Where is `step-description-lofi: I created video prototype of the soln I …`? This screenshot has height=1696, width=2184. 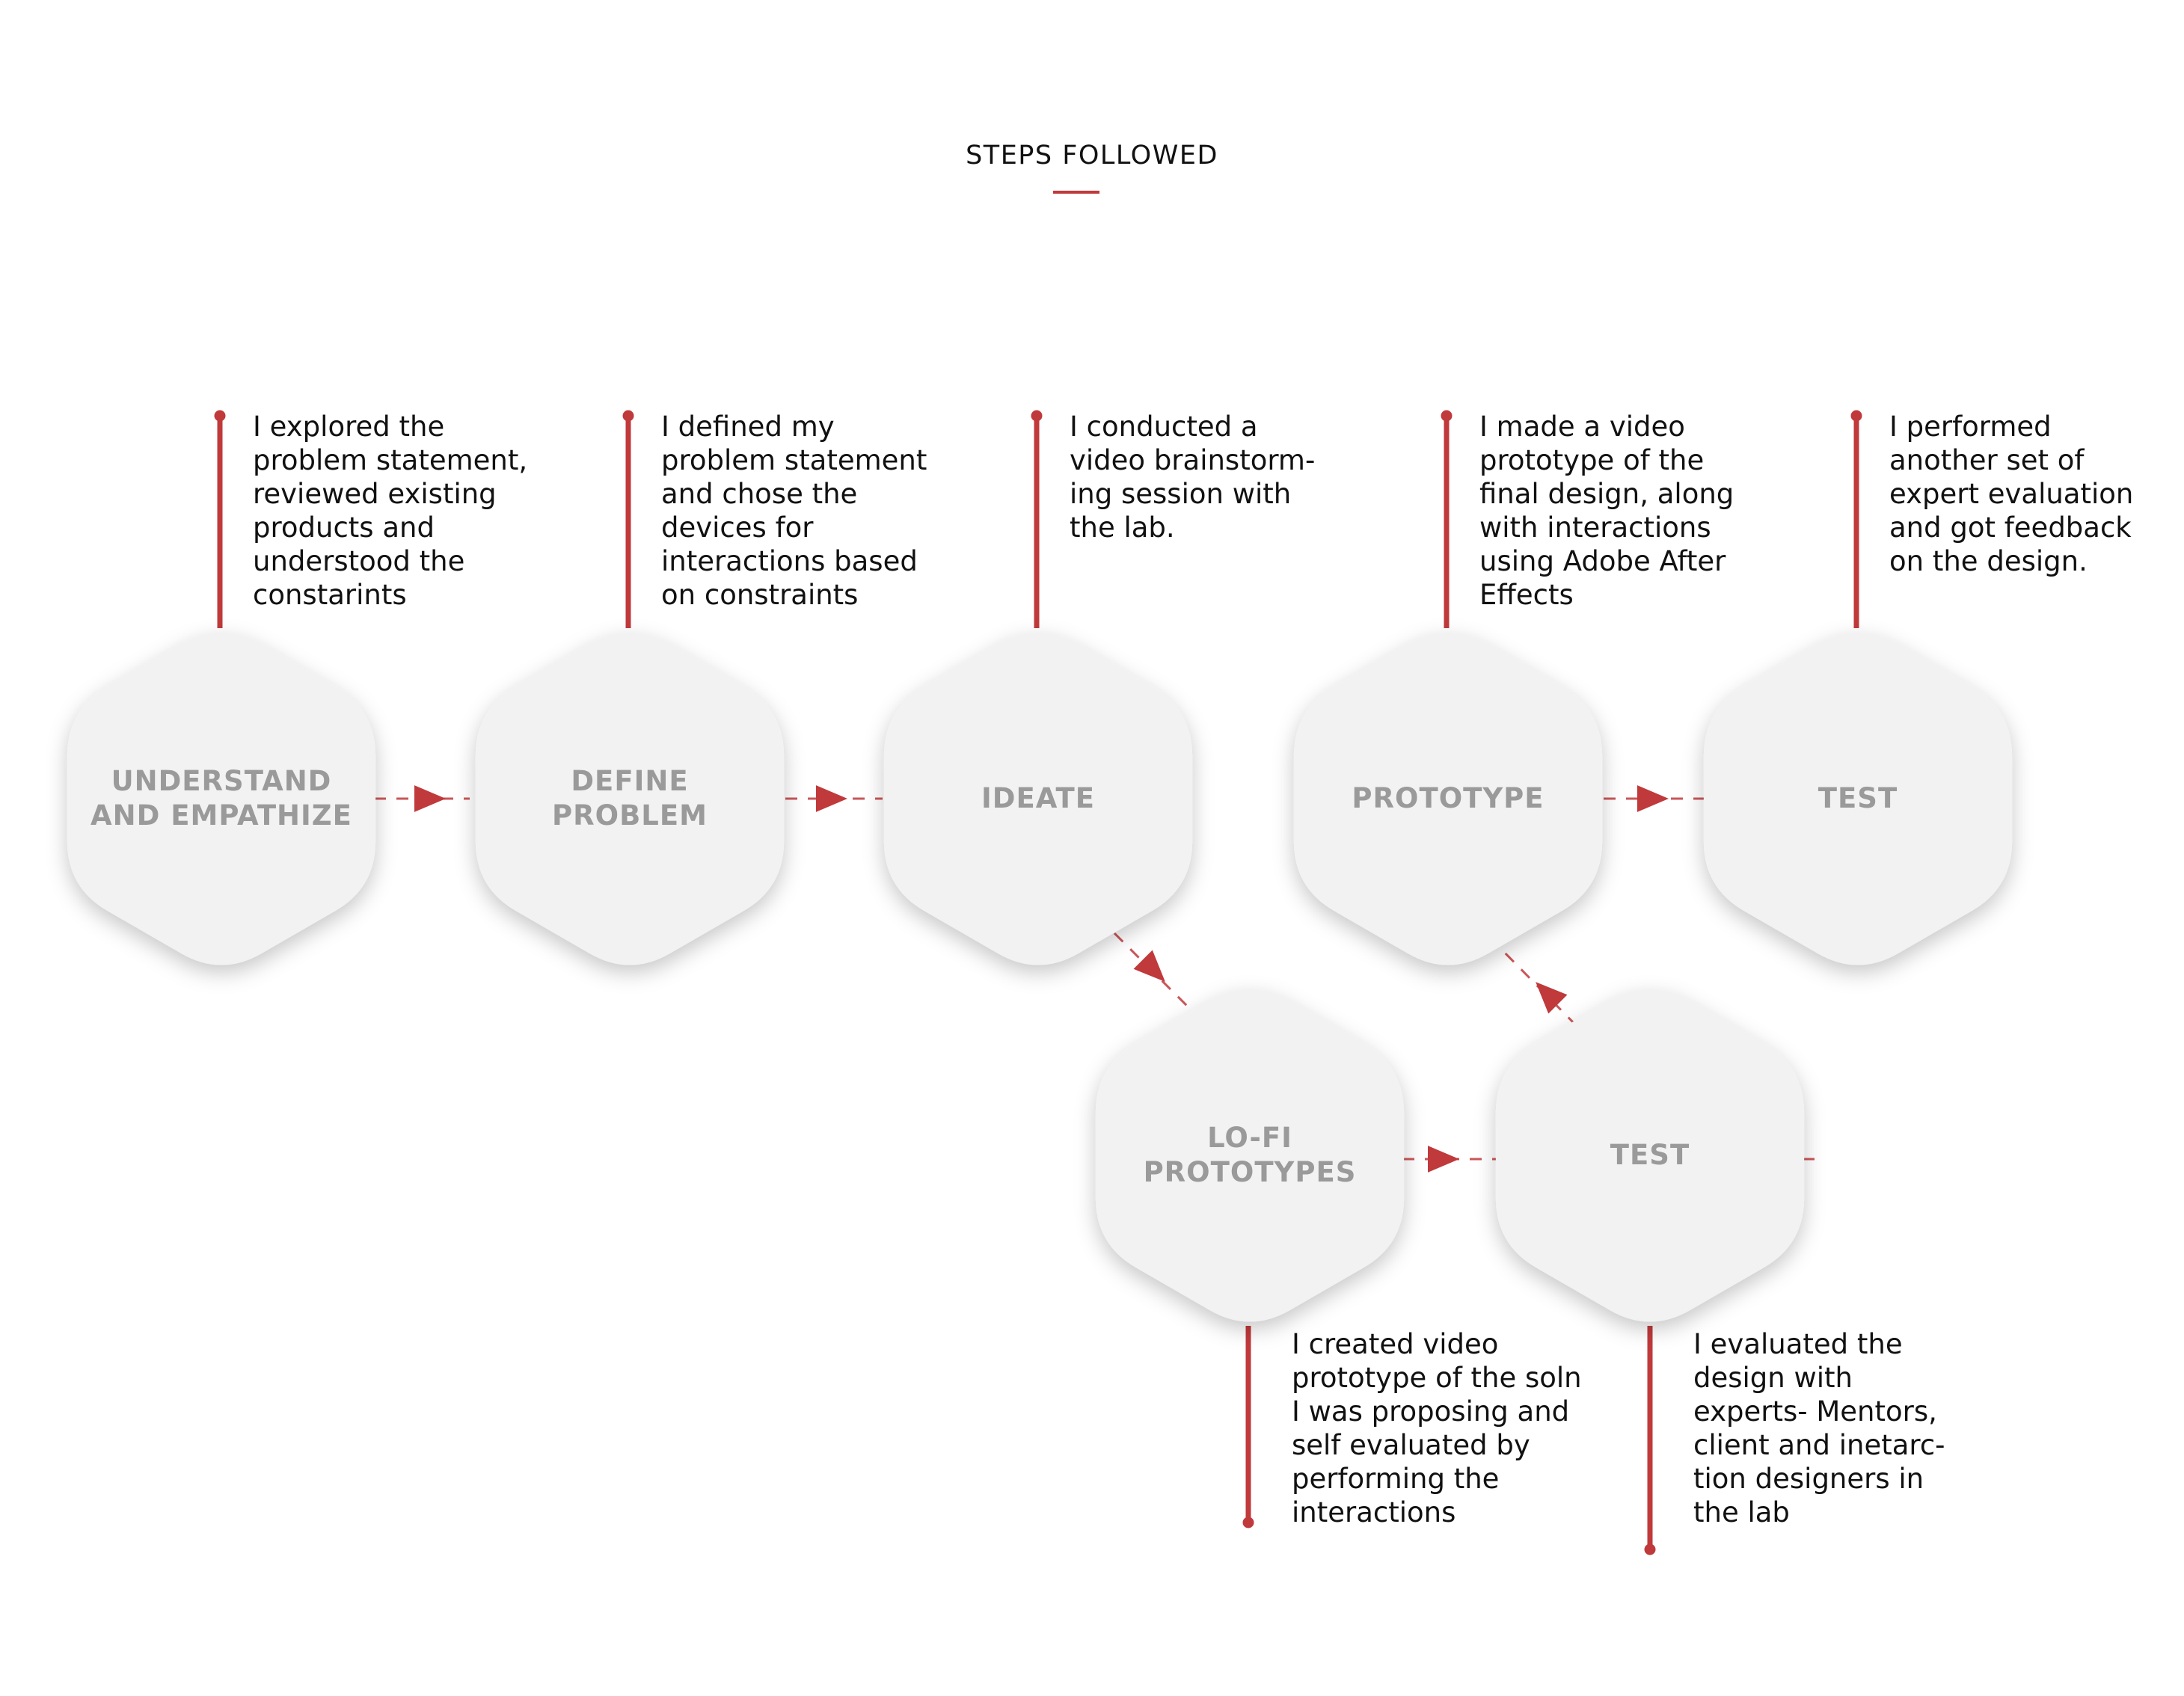 step-description-lofi: I created video prototype of the soln I … is located at coordinates (1437, 1428).